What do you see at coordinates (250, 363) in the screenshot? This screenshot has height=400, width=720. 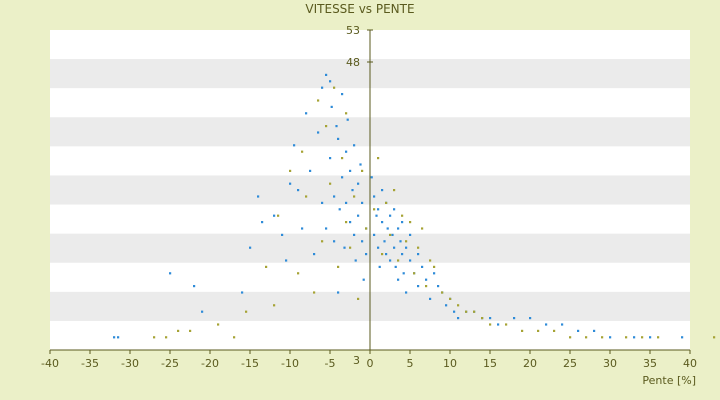 I see `x-tick-label: -15` at bounding box center [250, 363].